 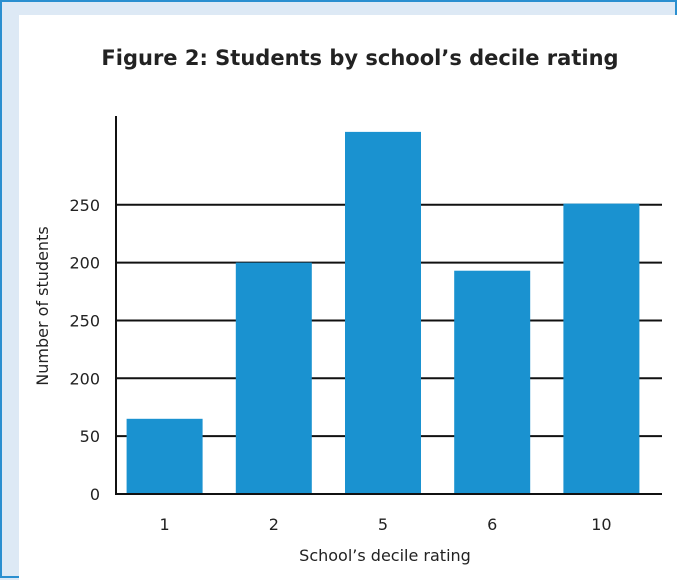 What do you see at coordinates (274, 524) in the screenshot?
I see `x-tick-label: 2` at bounding box center [274, 524].